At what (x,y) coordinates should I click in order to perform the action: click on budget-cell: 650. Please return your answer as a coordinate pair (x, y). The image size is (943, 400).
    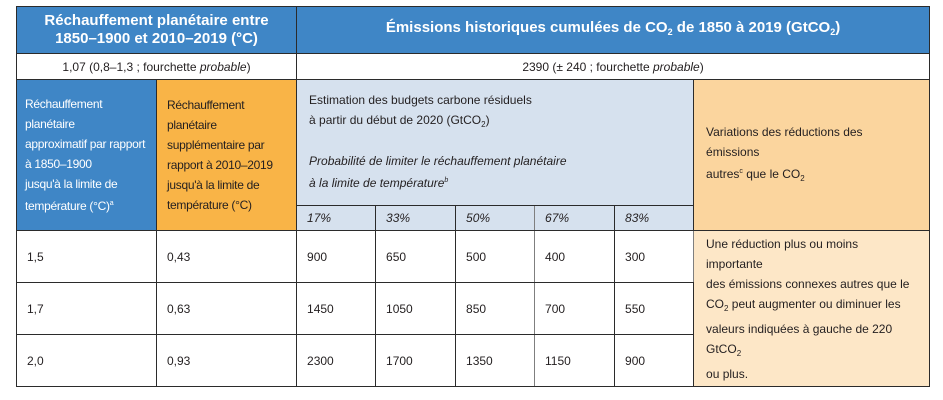
    Looking at the image, I should click on (416, 256).